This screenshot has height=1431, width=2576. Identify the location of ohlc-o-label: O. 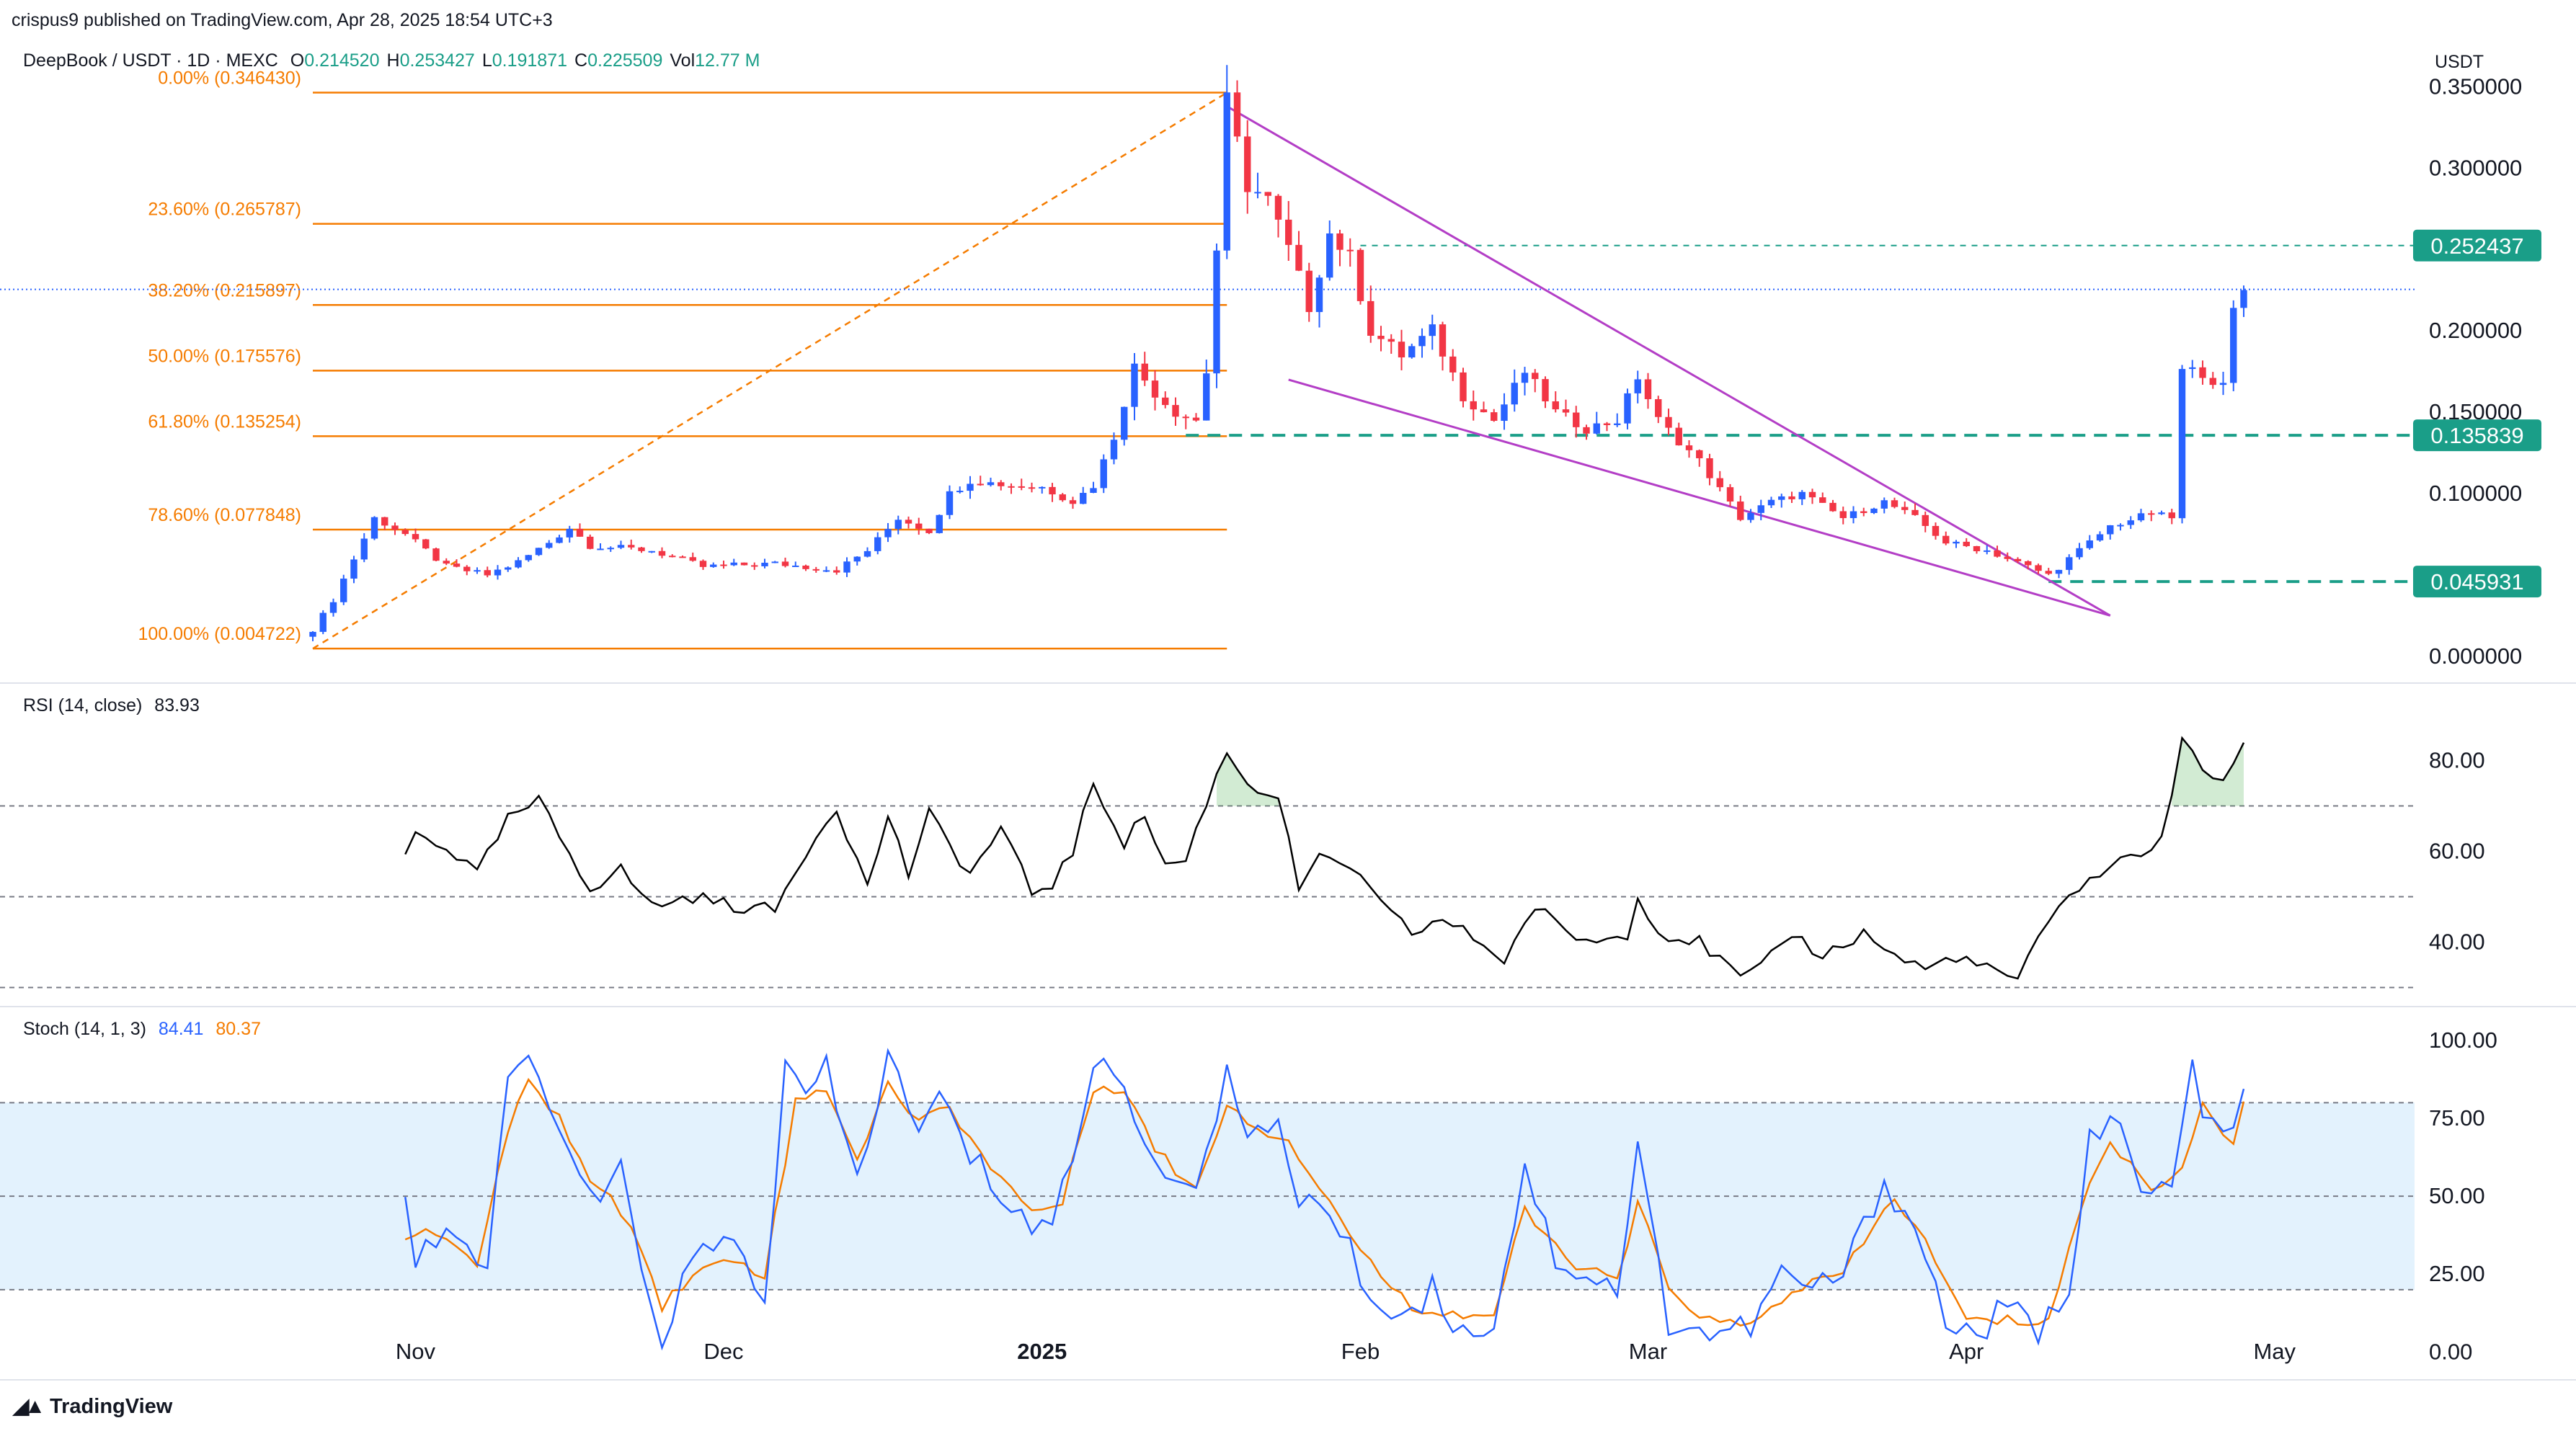
(297, 60).